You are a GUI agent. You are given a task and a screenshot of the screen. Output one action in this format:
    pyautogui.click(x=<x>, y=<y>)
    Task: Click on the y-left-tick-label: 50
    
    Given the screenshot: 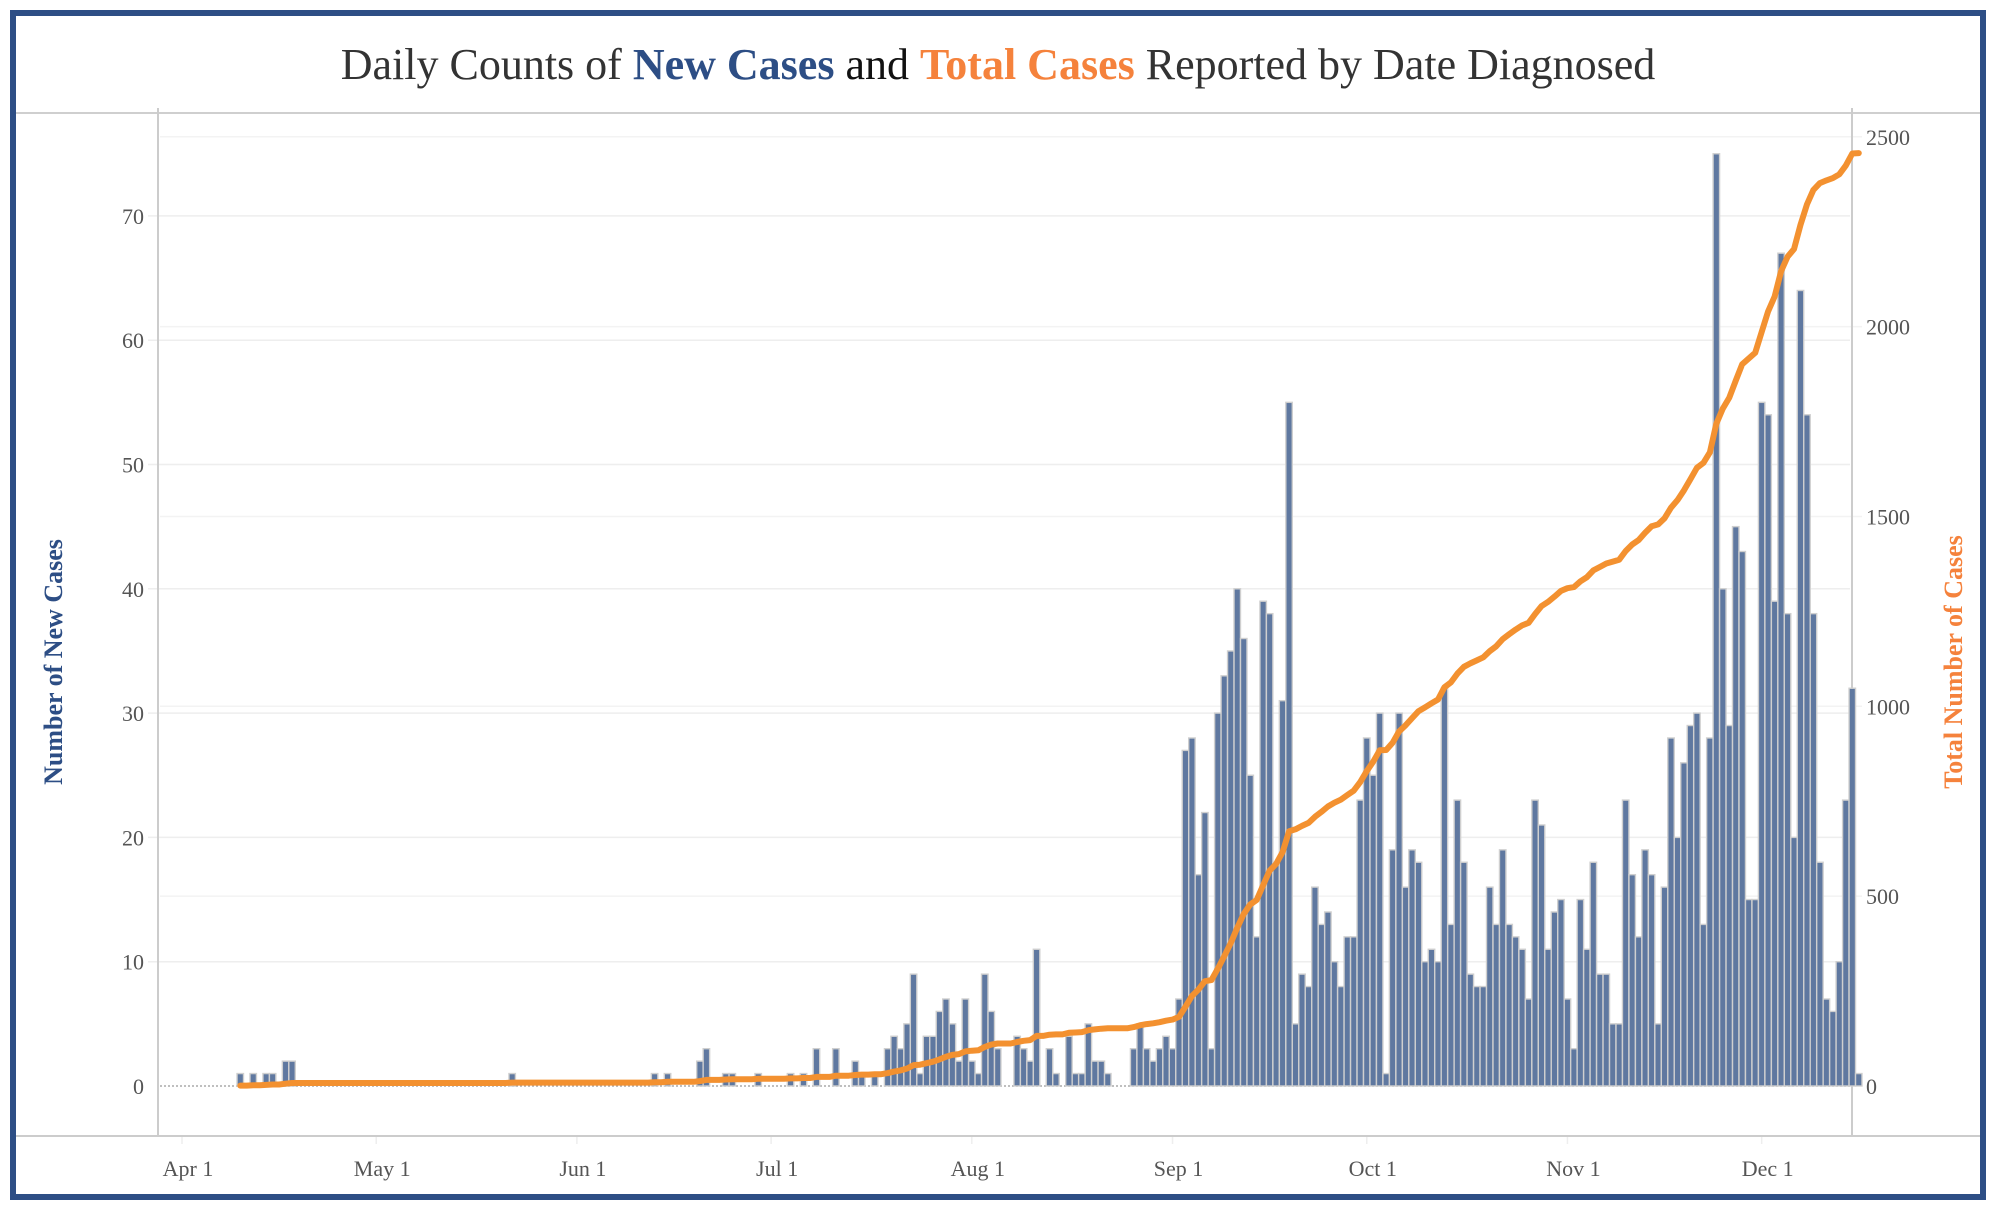 What is the action you would take?
    pyautogui.click(x=133, y=465)
    